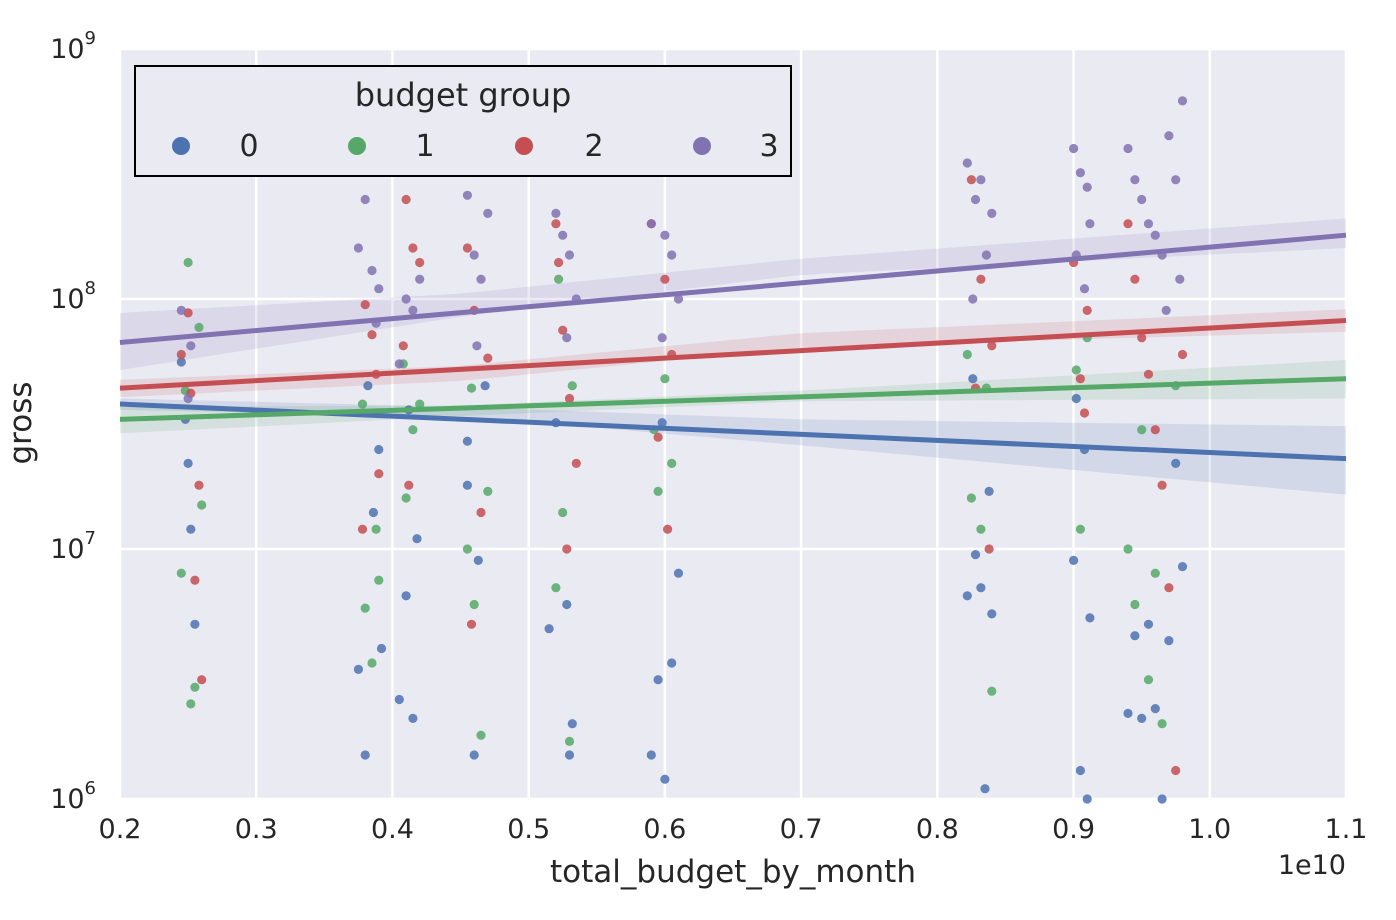 This screenshot has width=1396, height=920. I want to click on x-tick-label: 1.0, so click(1209, 829).